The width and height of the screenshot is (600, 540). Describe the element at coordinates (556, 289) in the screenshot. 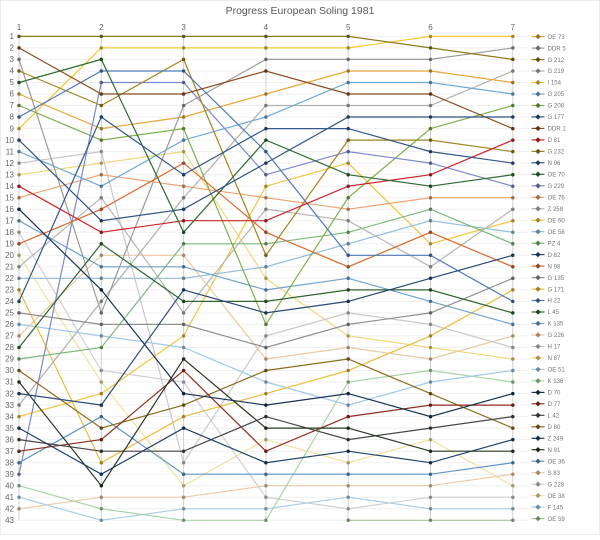

I see `svg-text: G 171` at that location.